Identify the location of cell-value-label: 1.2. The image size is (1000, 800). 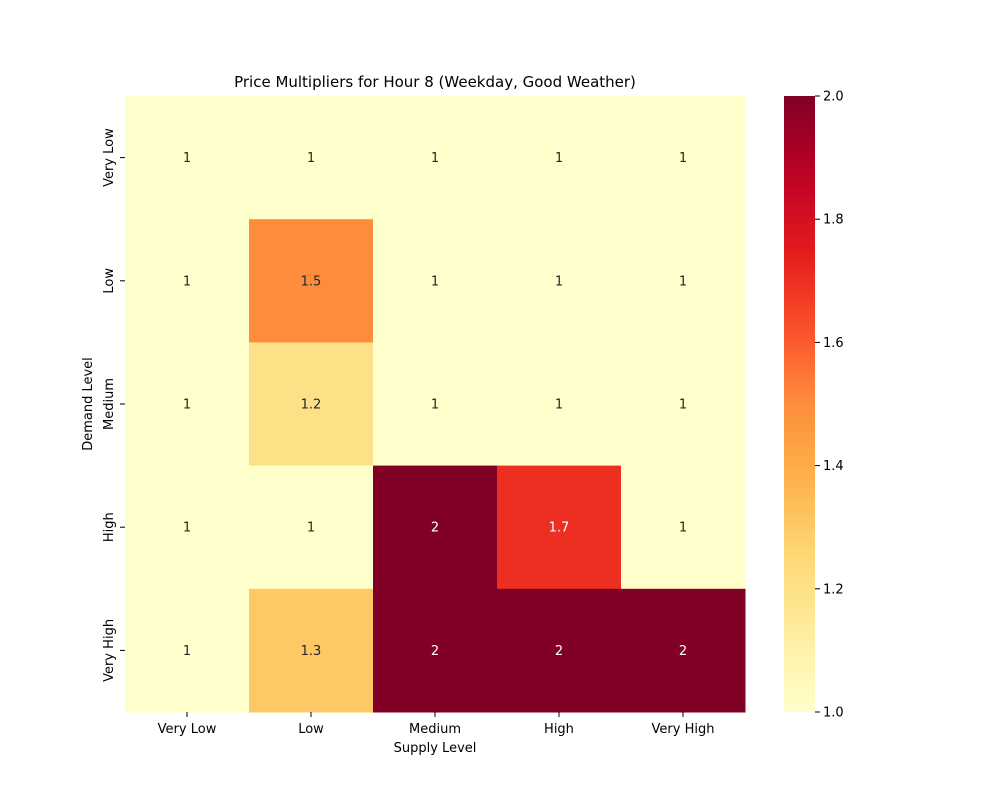
(311, 405).